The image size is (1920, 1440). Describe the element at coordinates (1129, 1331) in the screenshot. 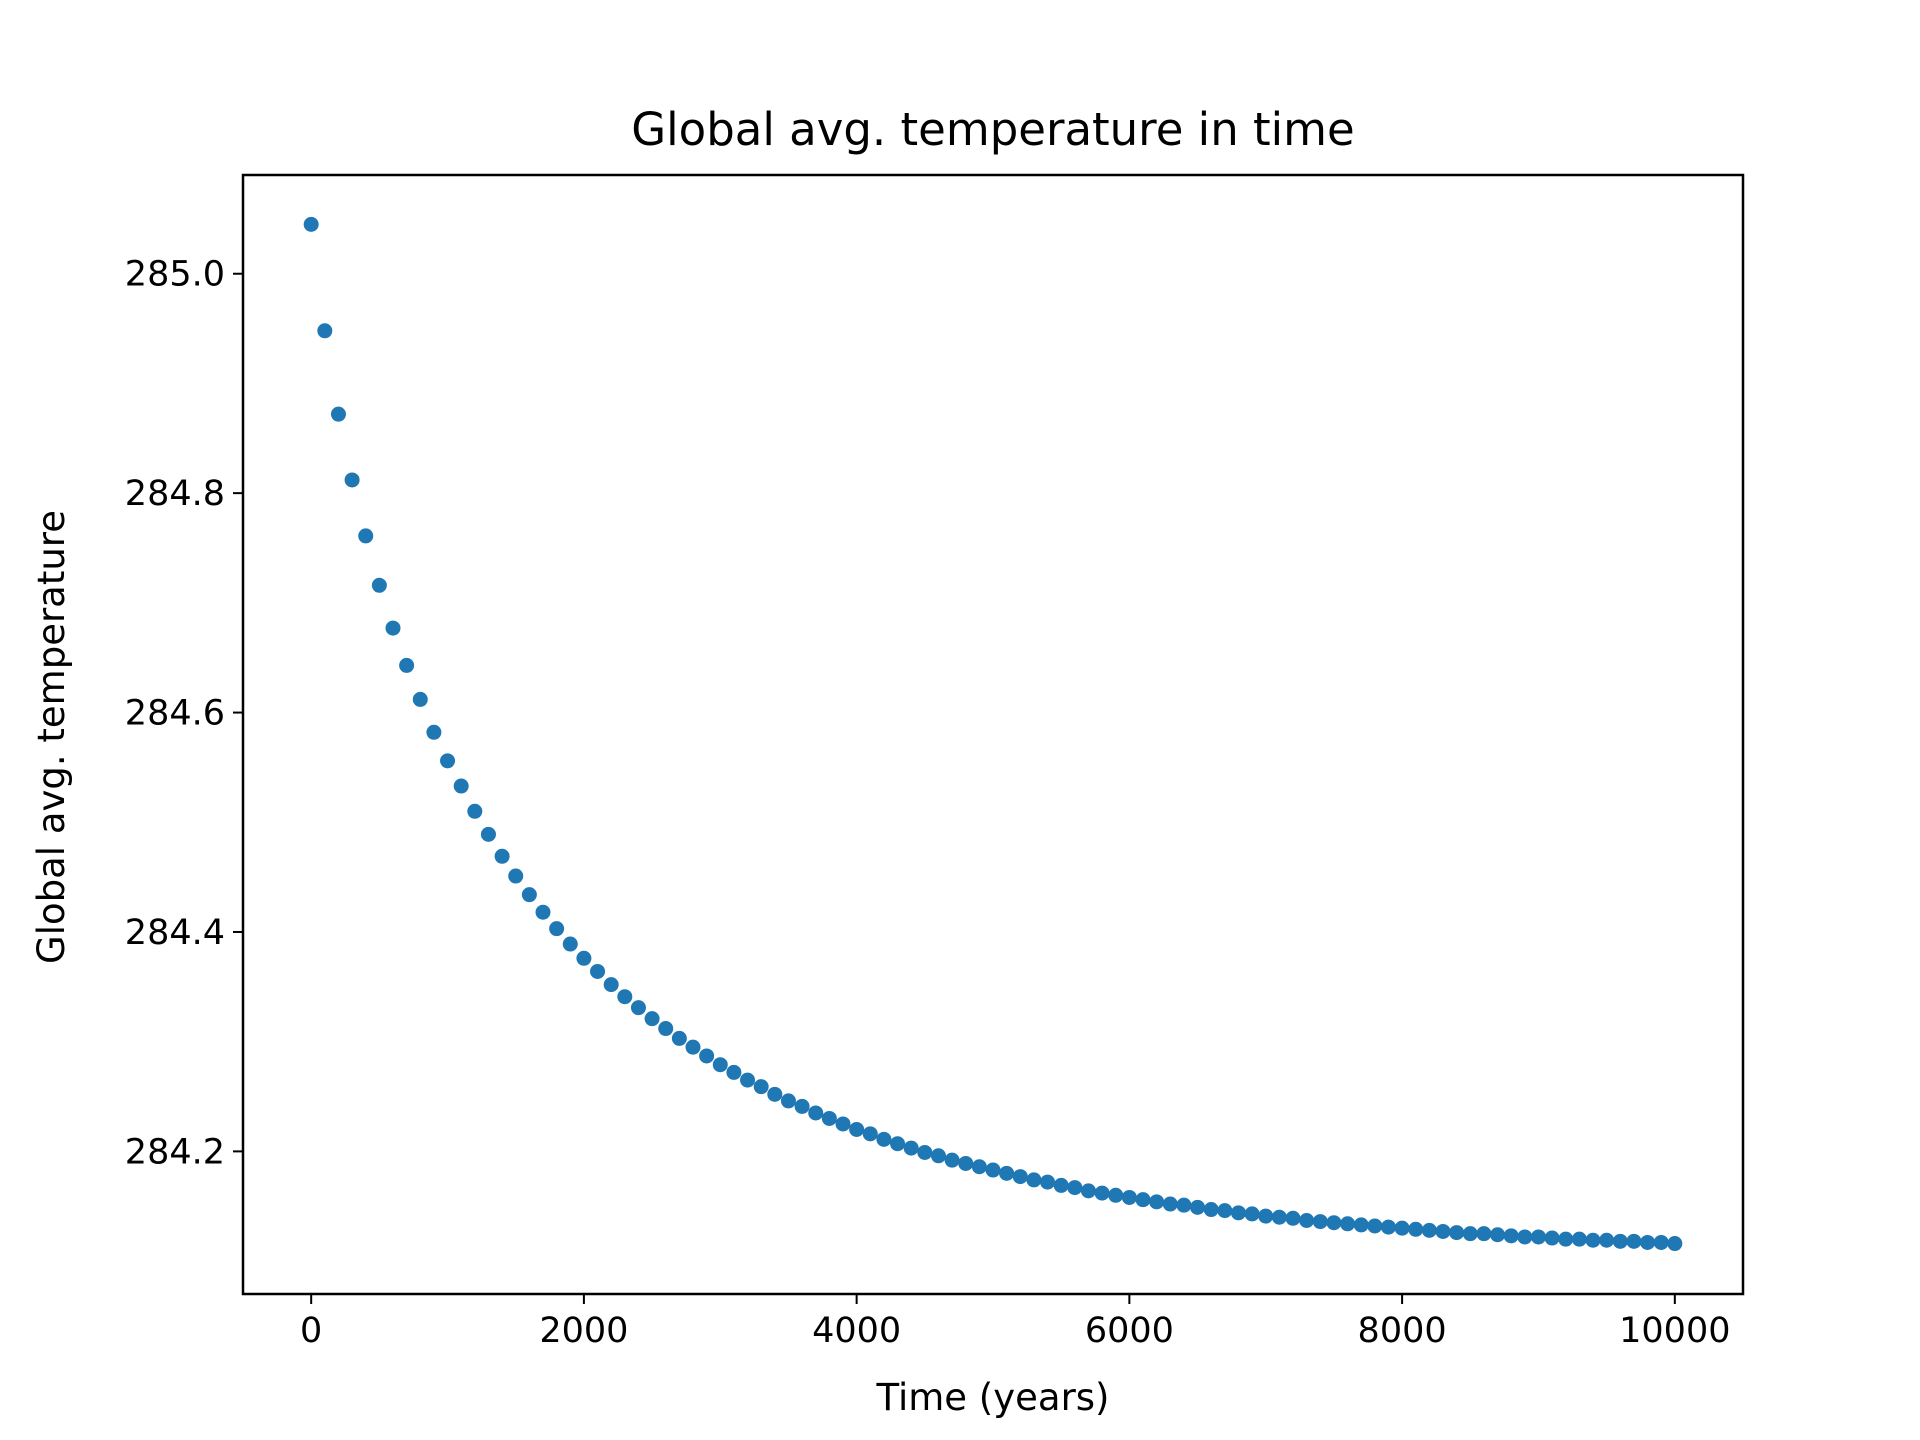

I see `x-tick-label: 6000` at that location.